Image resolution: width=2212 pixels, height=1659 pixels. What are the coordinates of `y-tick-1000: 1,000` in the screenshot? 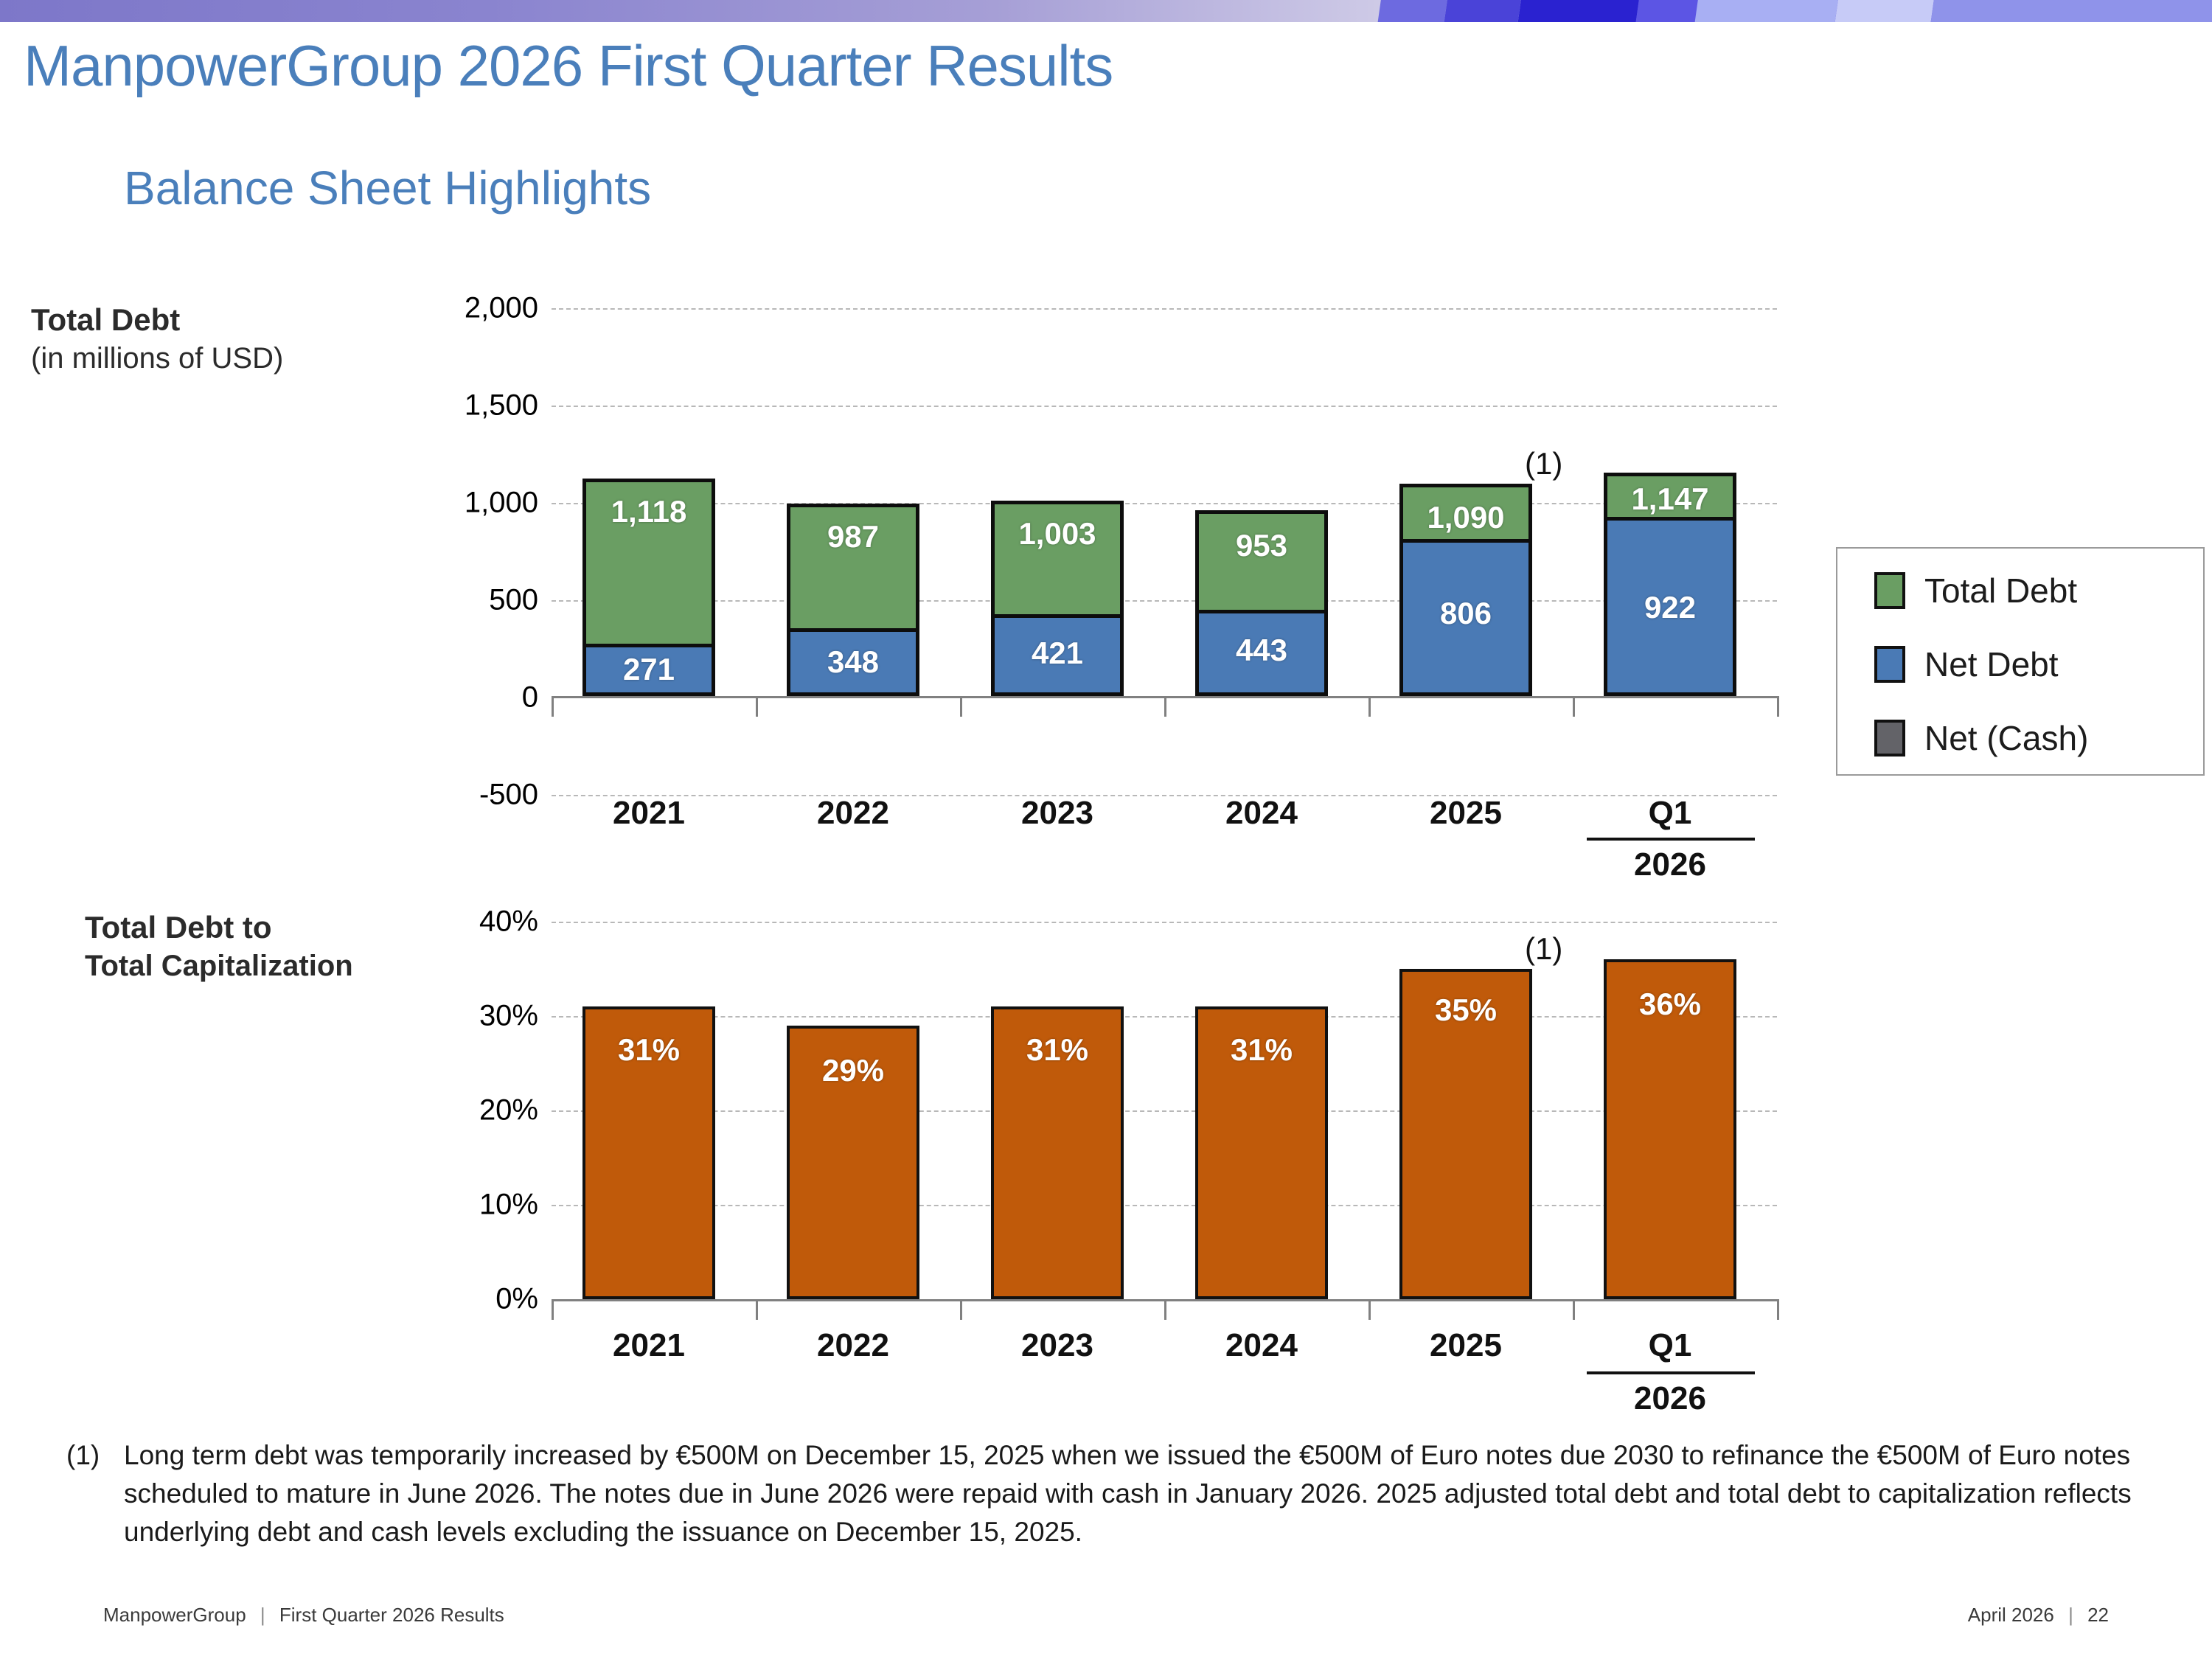 It's located at (501, 502).